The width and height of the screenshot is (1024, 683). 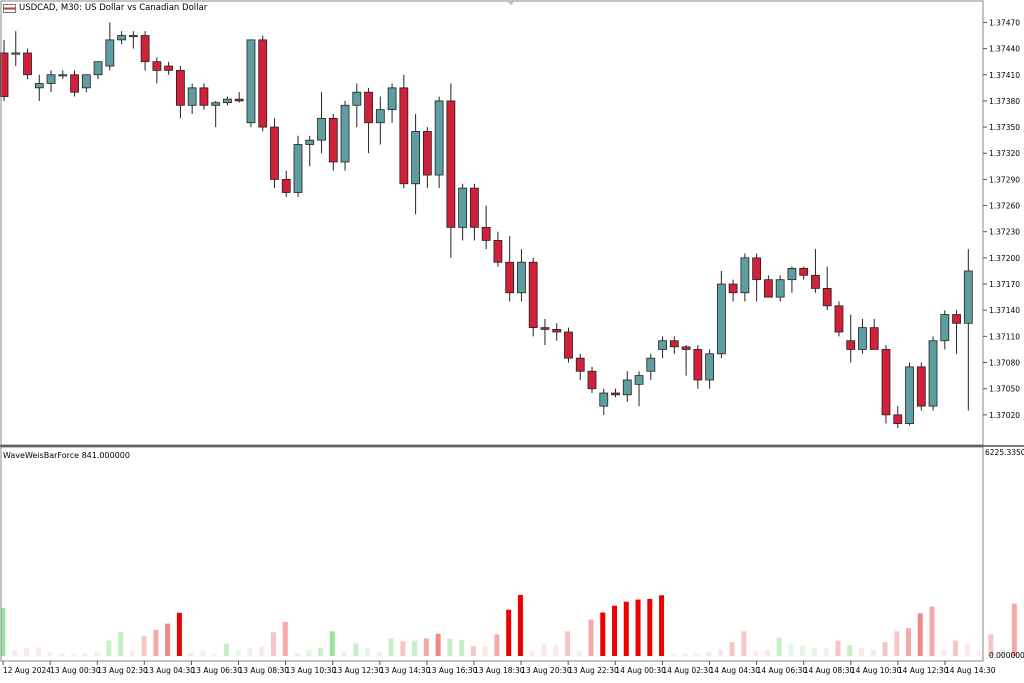 What do you see at coordinates (452, 670) in the screenshot?
I see `x-tick-label: 13 Aug 16:30` at bounding box center [452, 670].